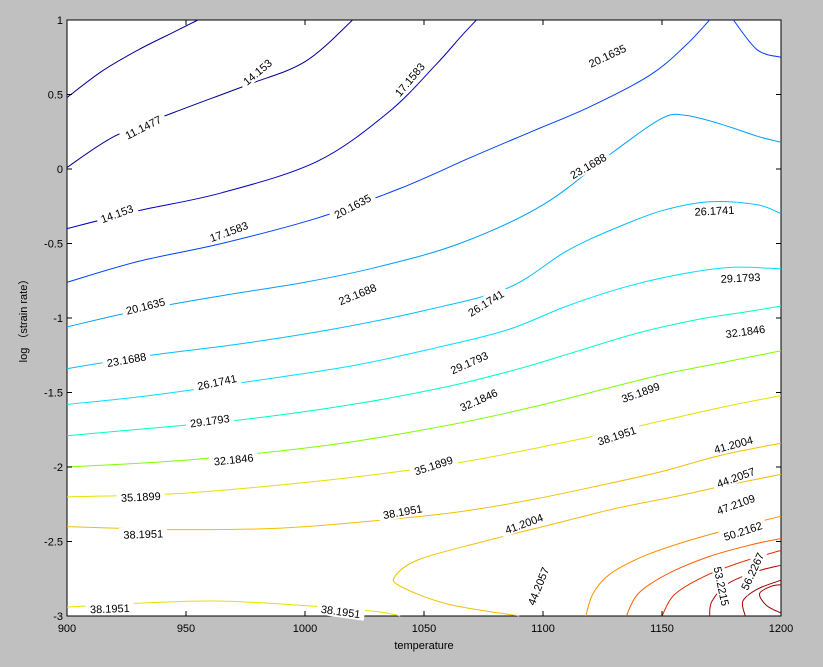 This screenshot has width=823, height=667. What do you see at coordinates (53, 543) in the screenshot?
I see `y-tick-label-7: -2.5` at bounding box center [53, 543].